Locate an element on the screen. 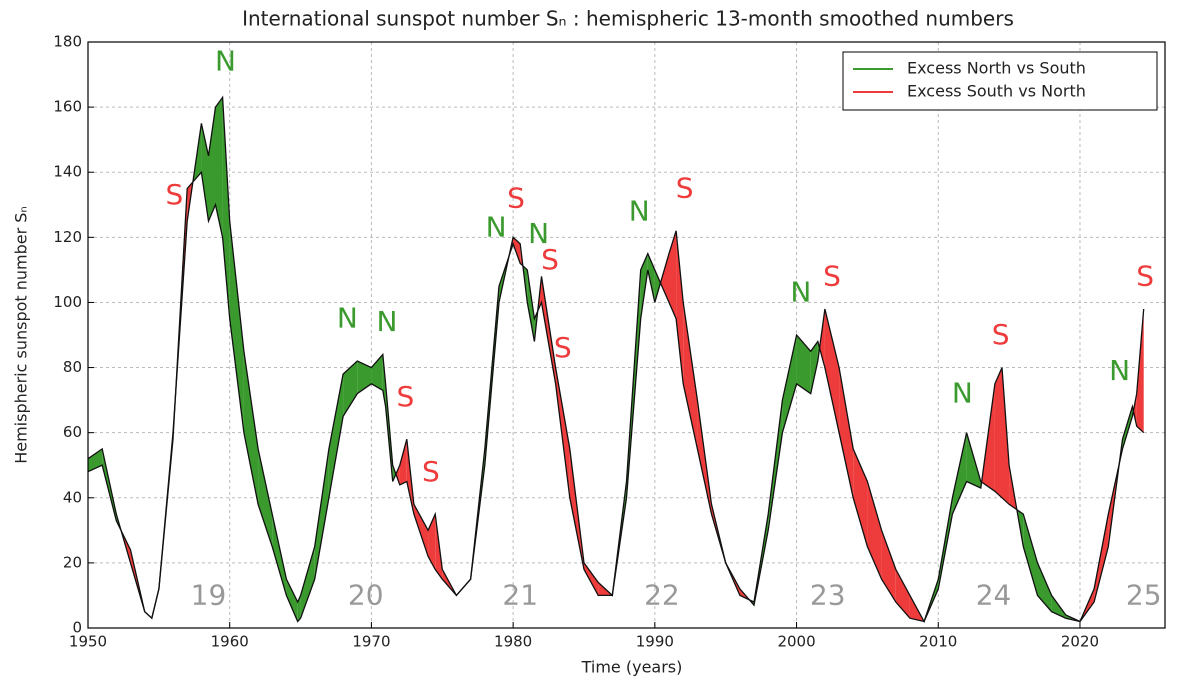  annotation: 19 is located at coordinates (209, 594).